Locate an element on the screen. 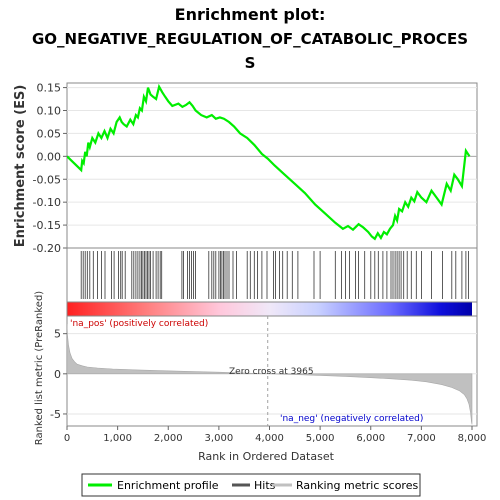  metric-y-axis-label: Ranked list metric (PreRanked) is located at coordinates (39, 368).